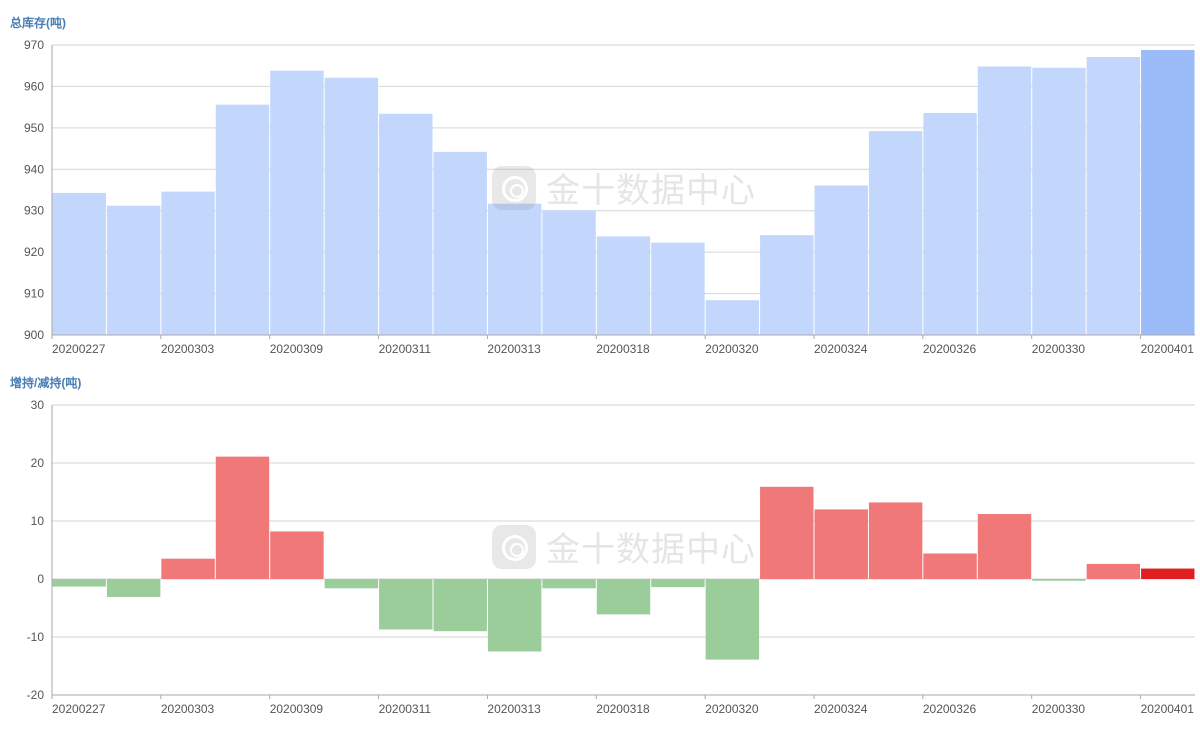 This screenshot has height=740, width=1200. What do you see at coordinates (34, 86) in the screenshot?
I see `y-tick-label: 960` at bounding box center [34, 86].